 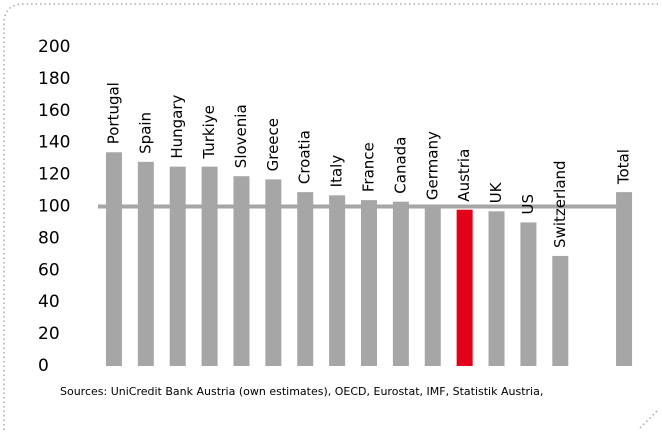 What do you see at coordinates (464, 175) in the screenshot?
I see `category-label: Austria` at bounding box center [464, 175].